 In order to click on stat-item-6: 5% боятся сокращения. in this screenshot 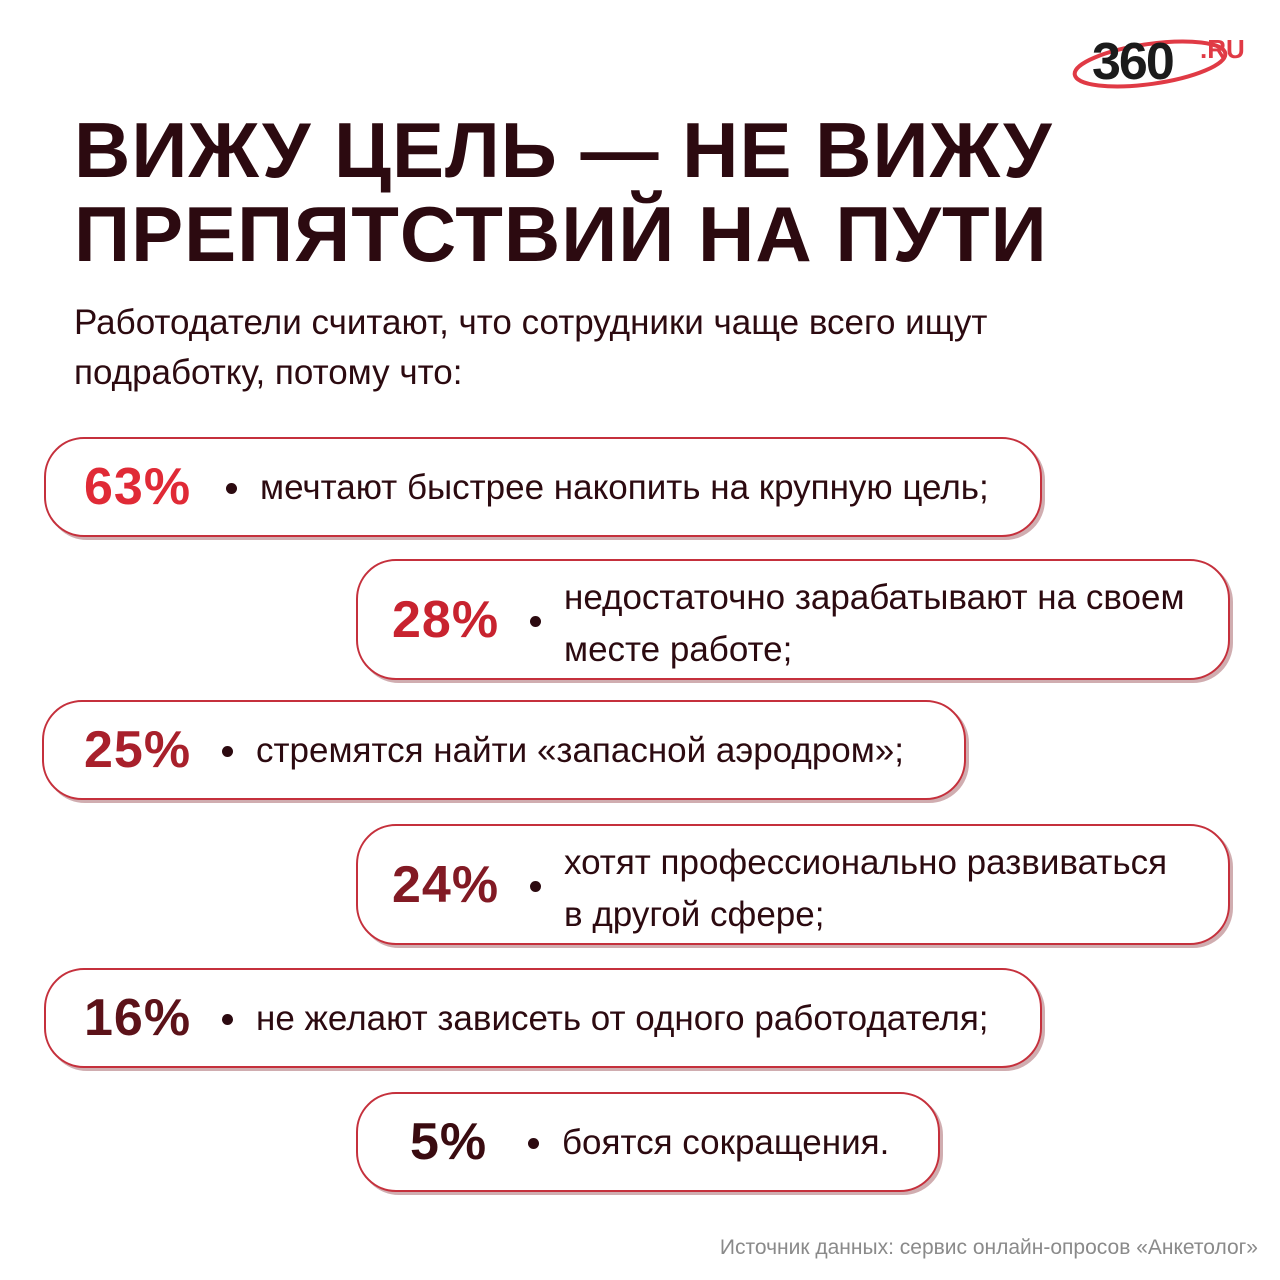, I will do `click(648, 1142)`.